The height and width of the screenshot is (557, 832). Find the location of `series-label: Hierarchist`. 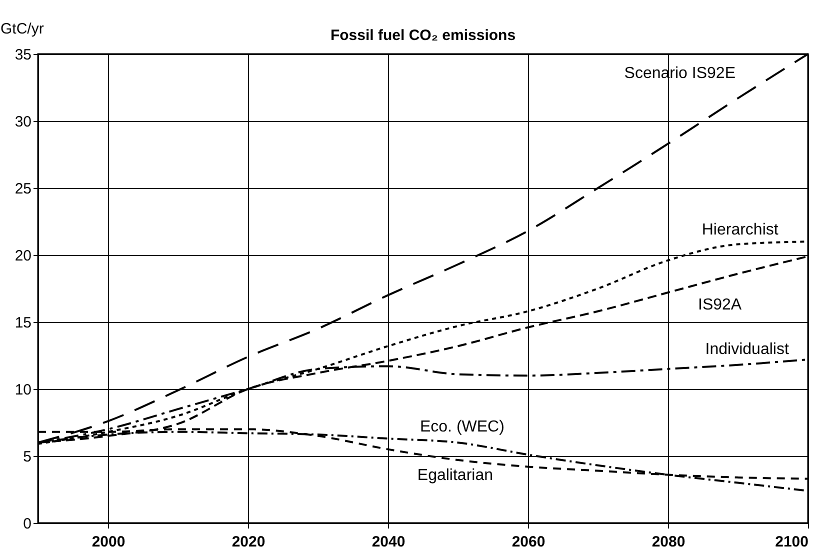

series-label: Hierarchist is located at coordinates (740, 230).